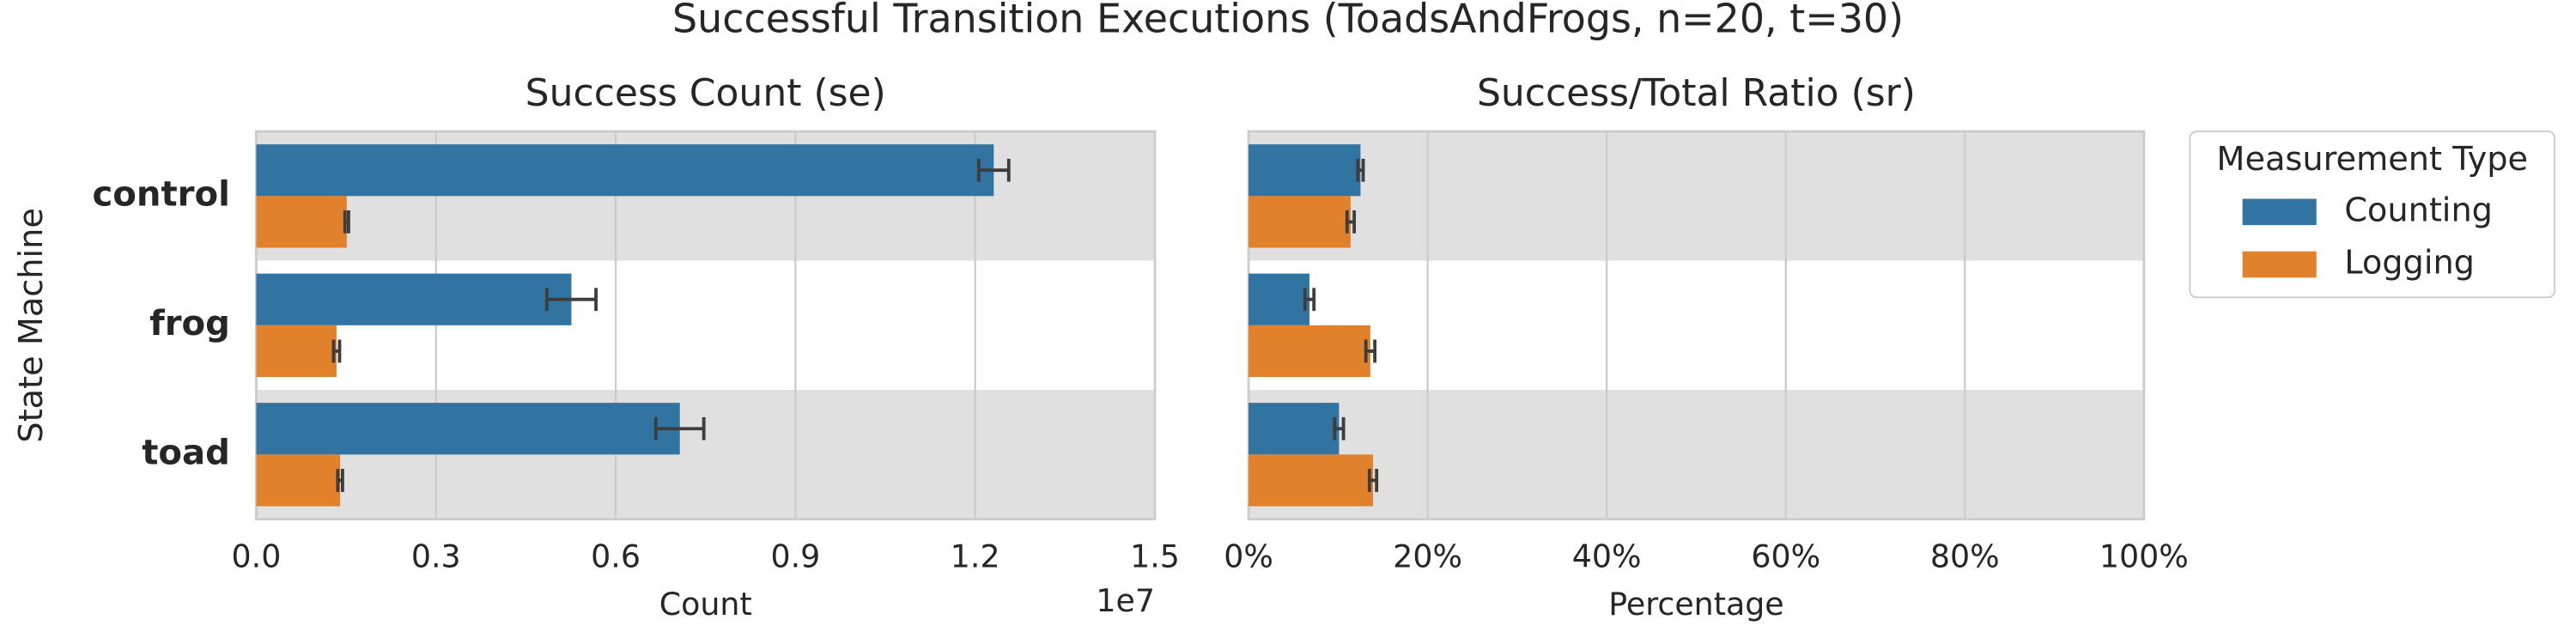  What do you see at coordinates (186, 452) in the screenshot?
I see `y-tick-label: toad` at bounding box center [186, 452].